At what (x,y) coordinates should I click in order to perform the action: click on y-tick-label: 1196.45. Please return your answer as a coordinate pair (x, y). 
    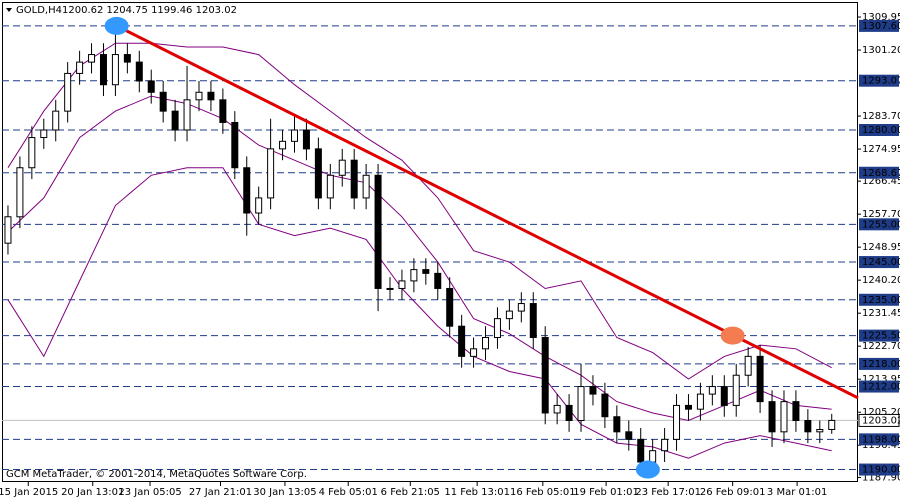
    Looking at the image, I should click on (881, 445).